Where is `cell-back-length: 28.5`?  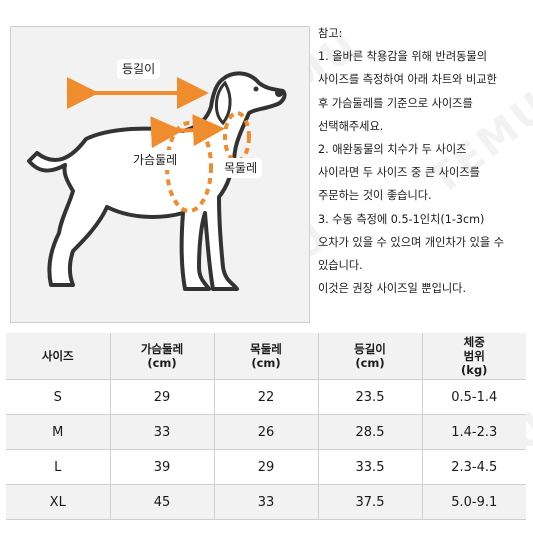
cell-back-length: 28.5 is located at coordinates (369, 432).